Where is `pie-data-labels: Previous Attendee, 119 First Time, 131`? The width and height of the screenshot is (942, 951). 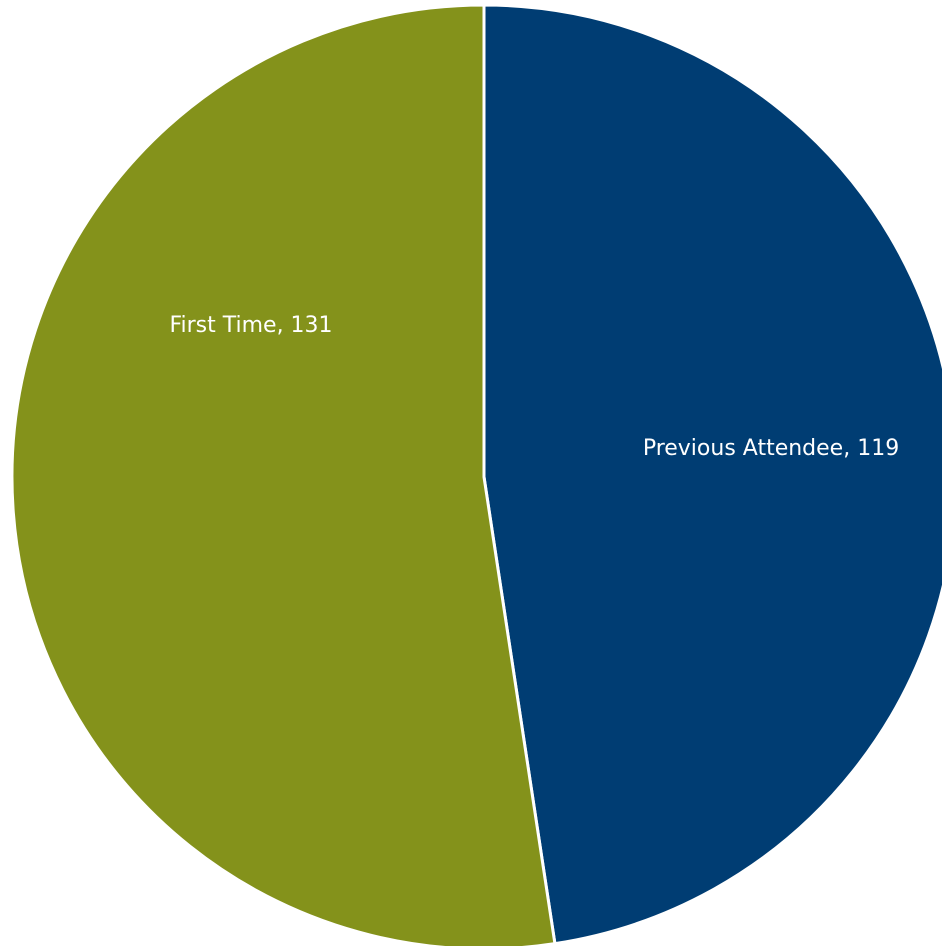
pie-data-labels: Previous Attendee, 119 First Time, 131 is located at coordinates (534, 387).